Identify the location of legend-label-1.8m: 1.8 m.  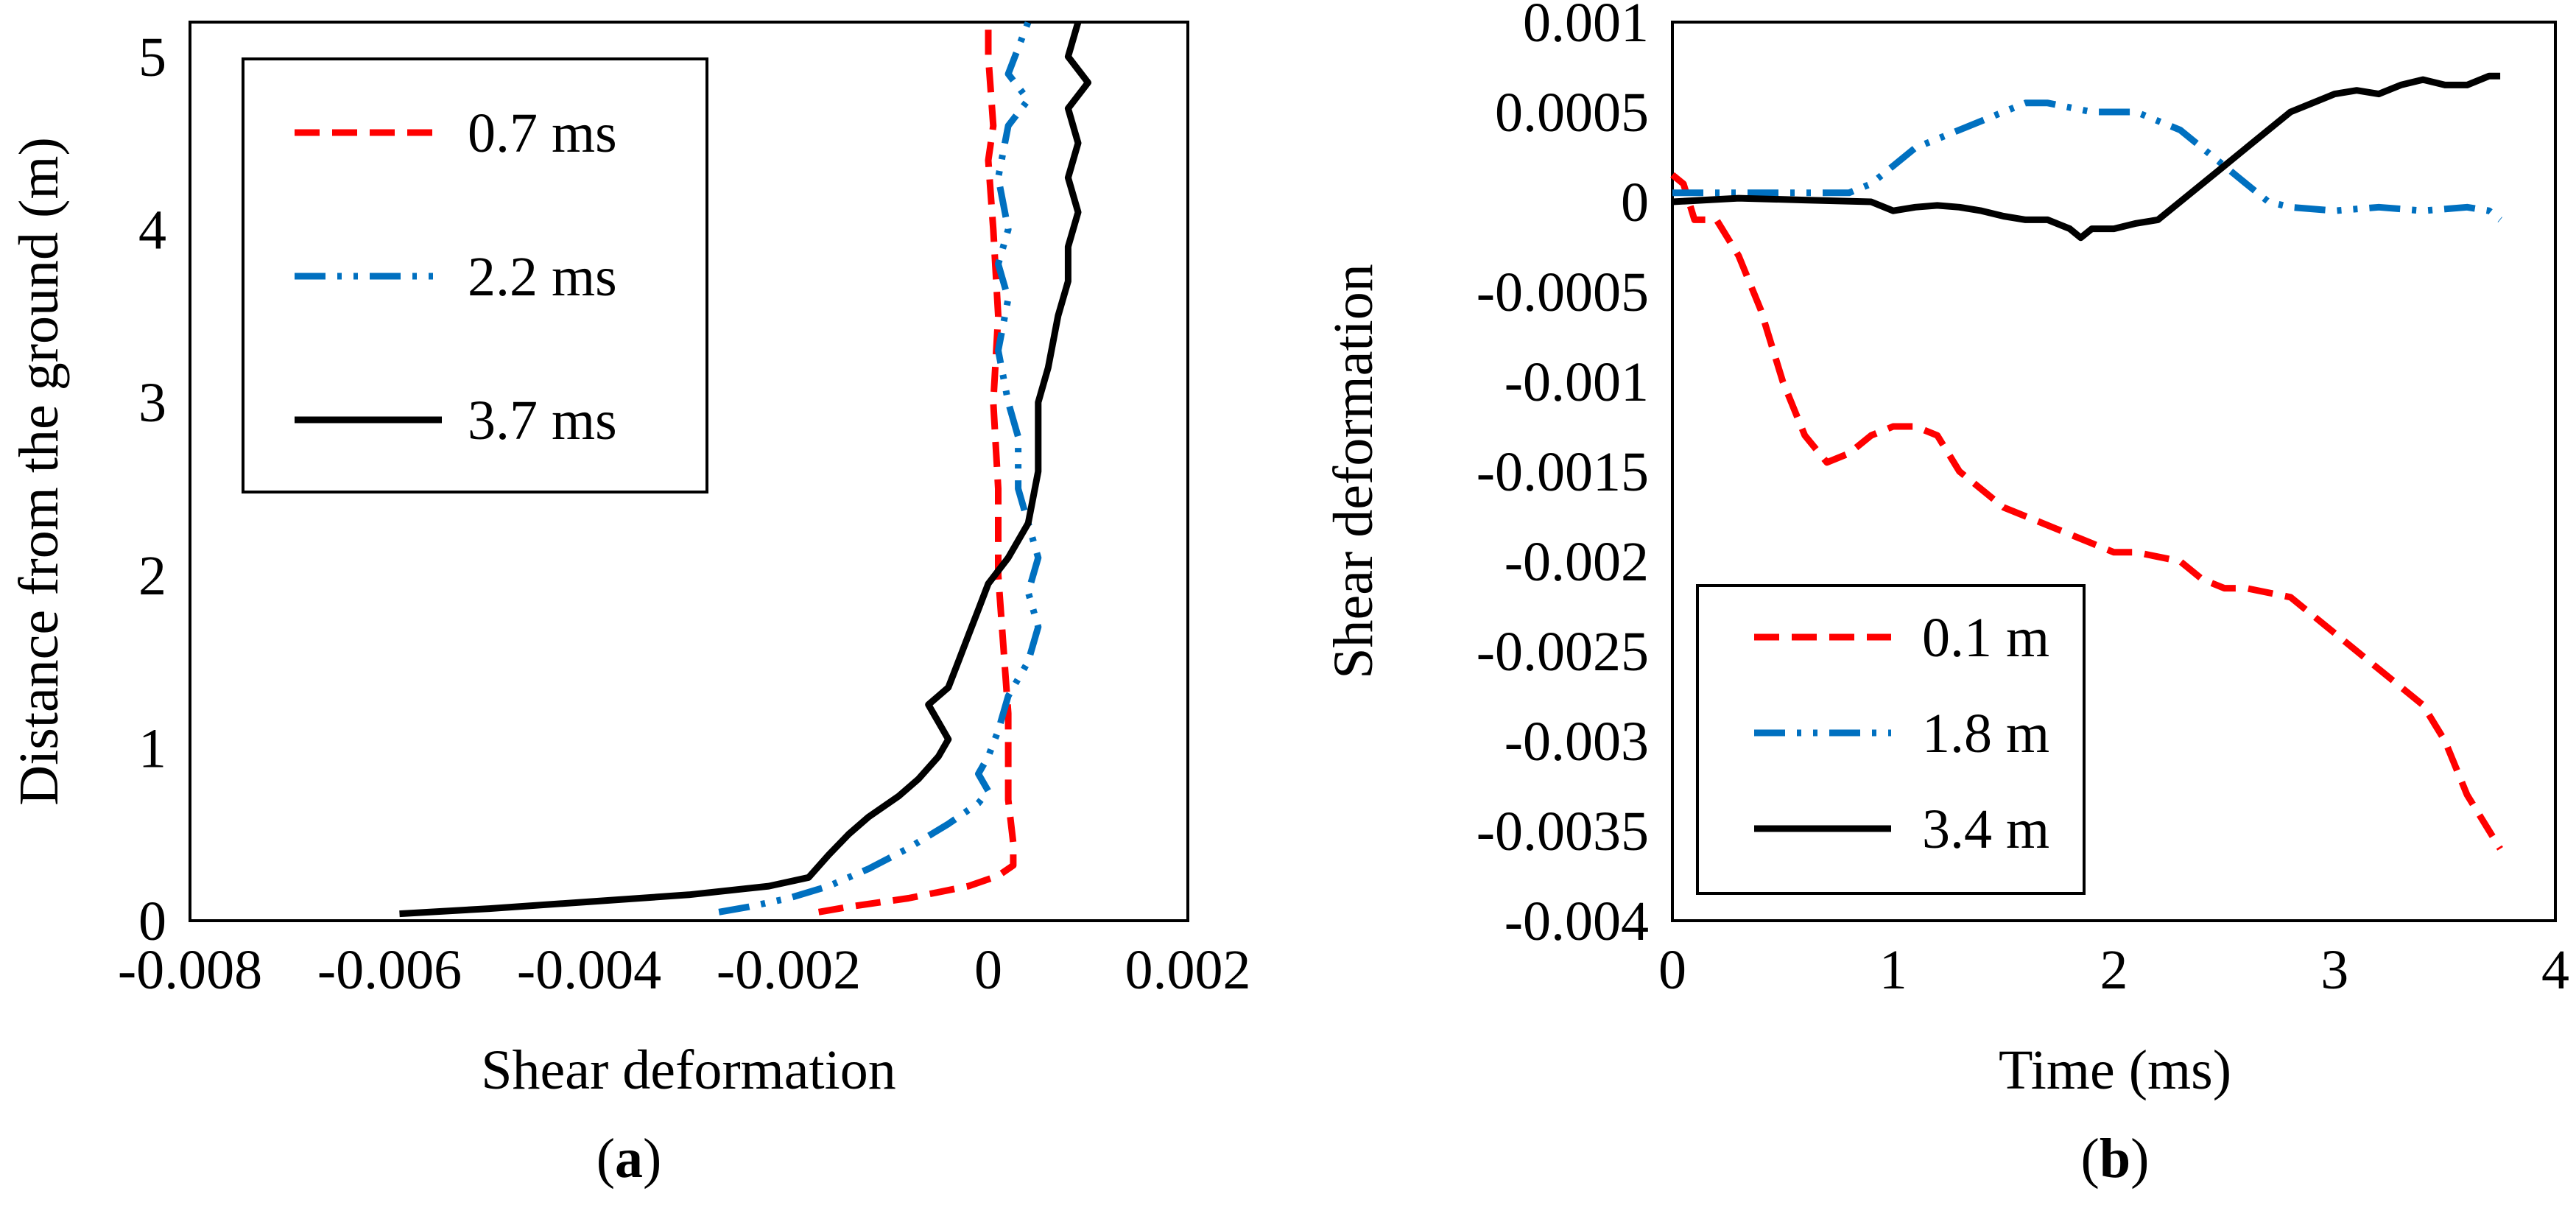
(1985, 734).